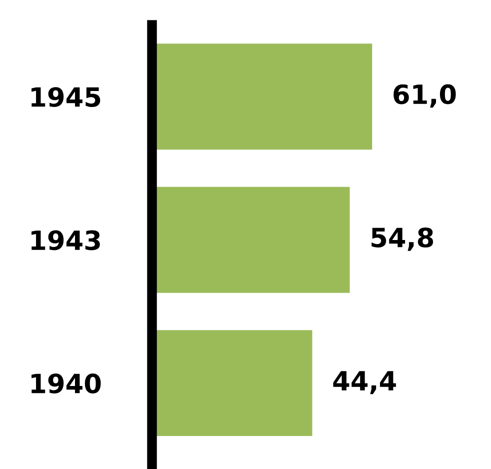  Describe the element at coordinates (403, 239) in the screenshot. I see `data-label: 54,8` at that location.